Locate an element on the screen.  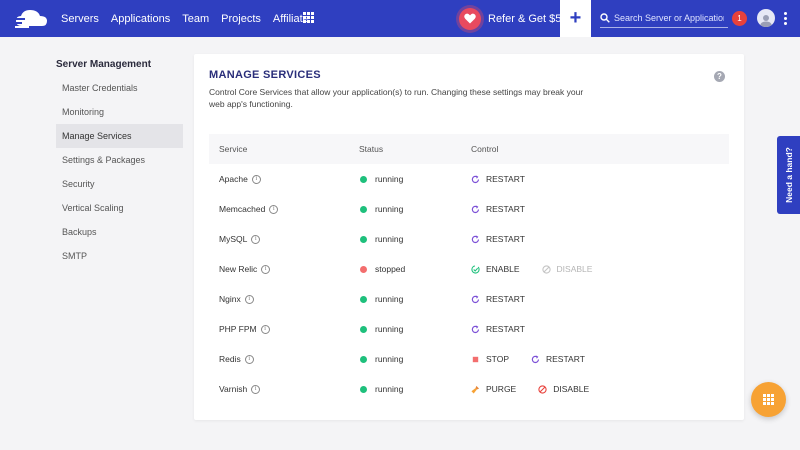
nav-link-projects: Projects is located at coordinates (241, 18).